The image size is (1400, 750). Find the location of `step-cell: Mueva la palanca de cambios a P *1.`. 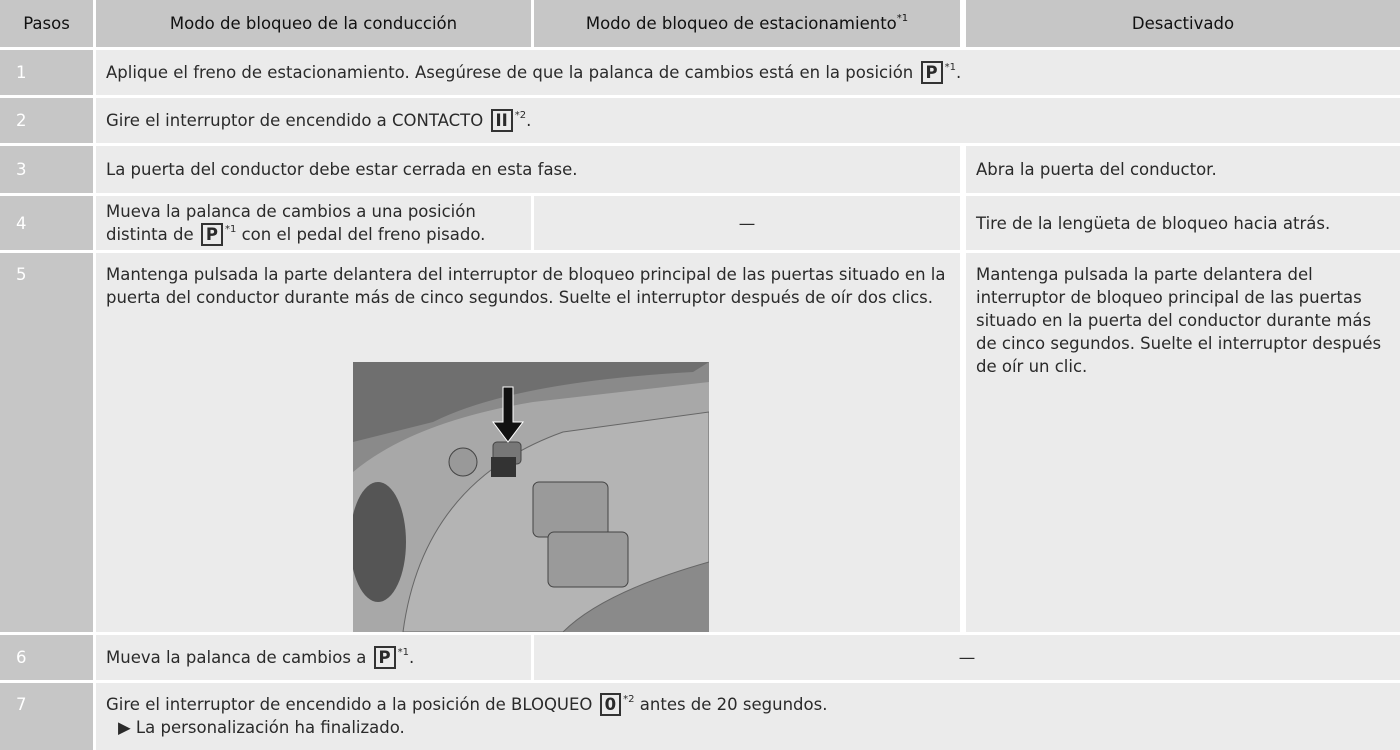

step-cell: Mueva la palanca de cambios a P *1. is located at coordinates (313, 657).